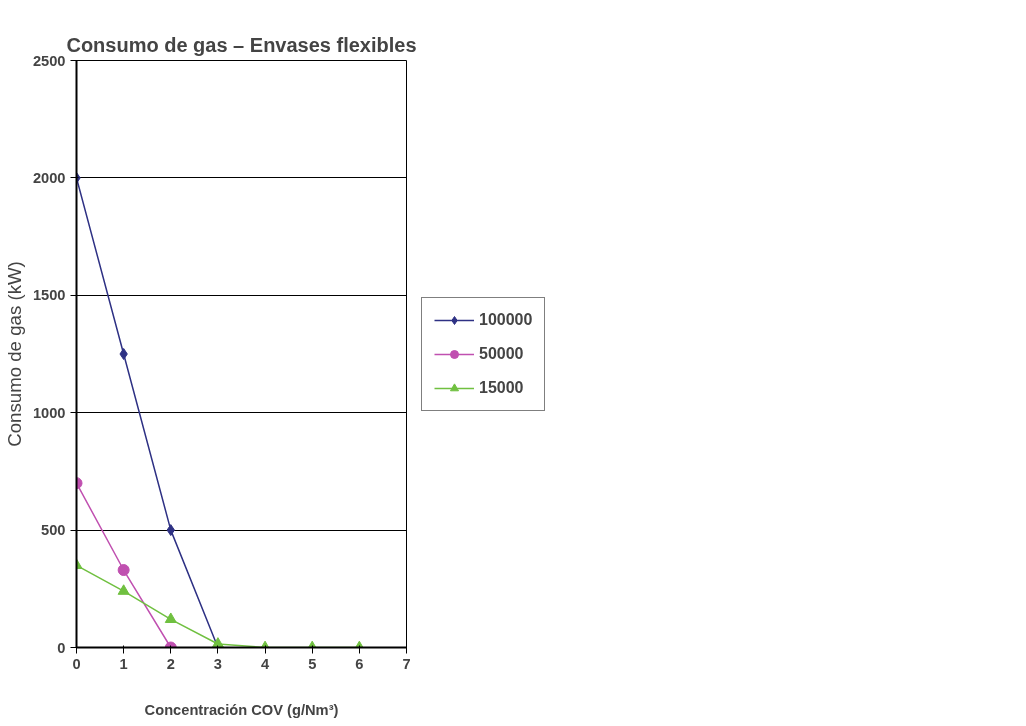 The width and height of the screenshot is (1026, 726). I want to click on x-tick-label: 2, so click(170, 663).